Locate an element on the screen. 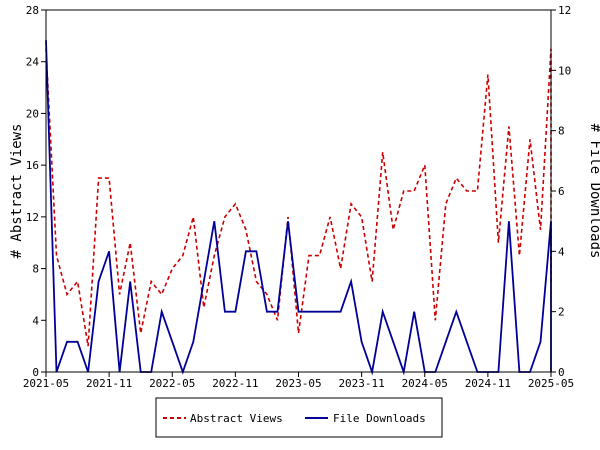 The width and height of the screenshot is (600, 450). left-tick-label: 4 is located at coordinates (35, 320).